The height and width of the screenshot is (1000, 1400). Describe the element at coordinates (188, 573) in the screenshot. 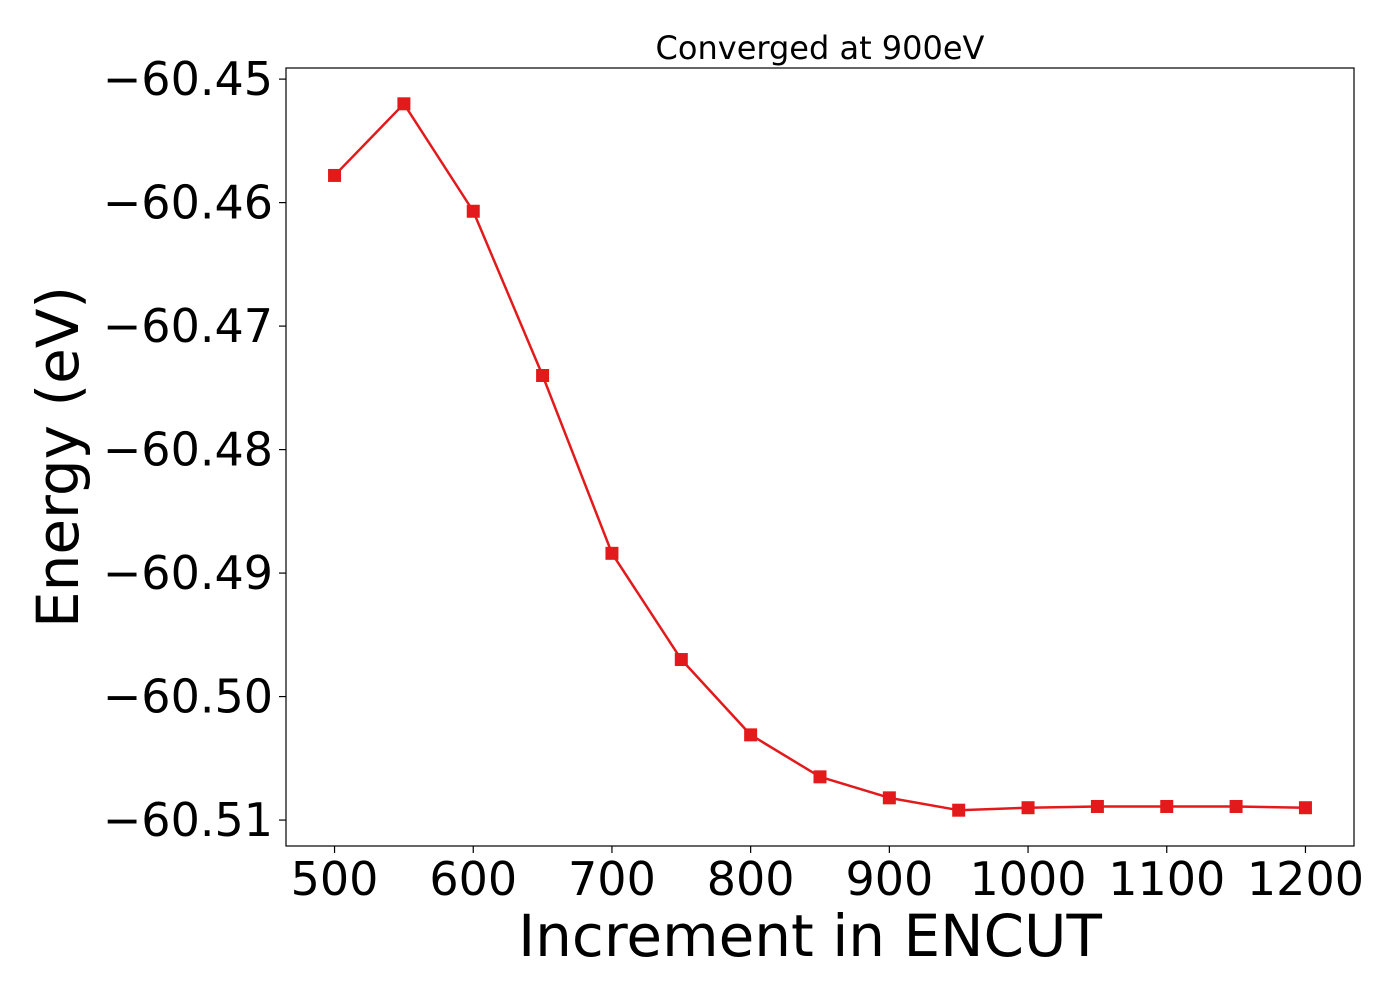

I see `y-tick-label: −60.49` at that location.